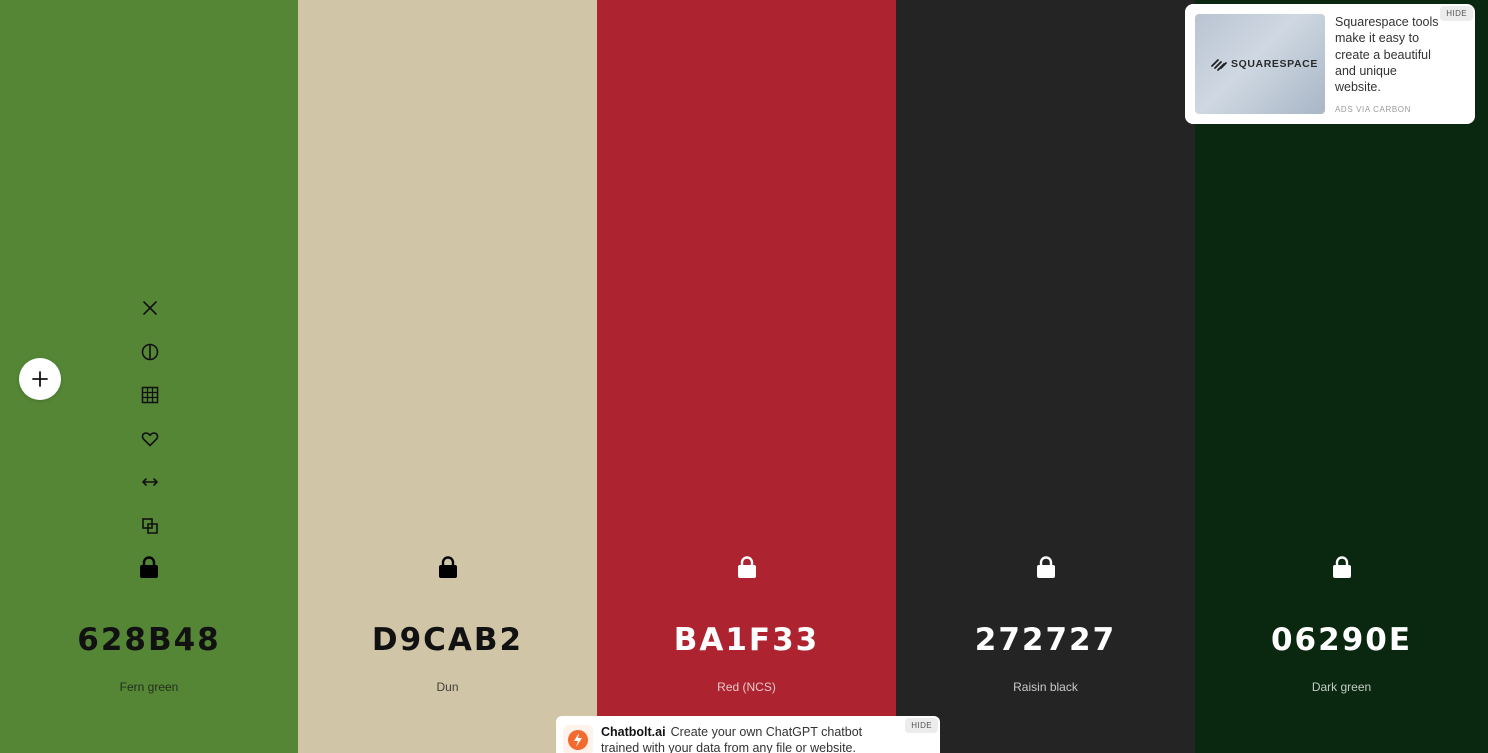 The width and height of the screenshot is (1488, 753). Describe the element at coordinates (1341, 687) in the screenshot. I see `color-name: Dark green` at that location.